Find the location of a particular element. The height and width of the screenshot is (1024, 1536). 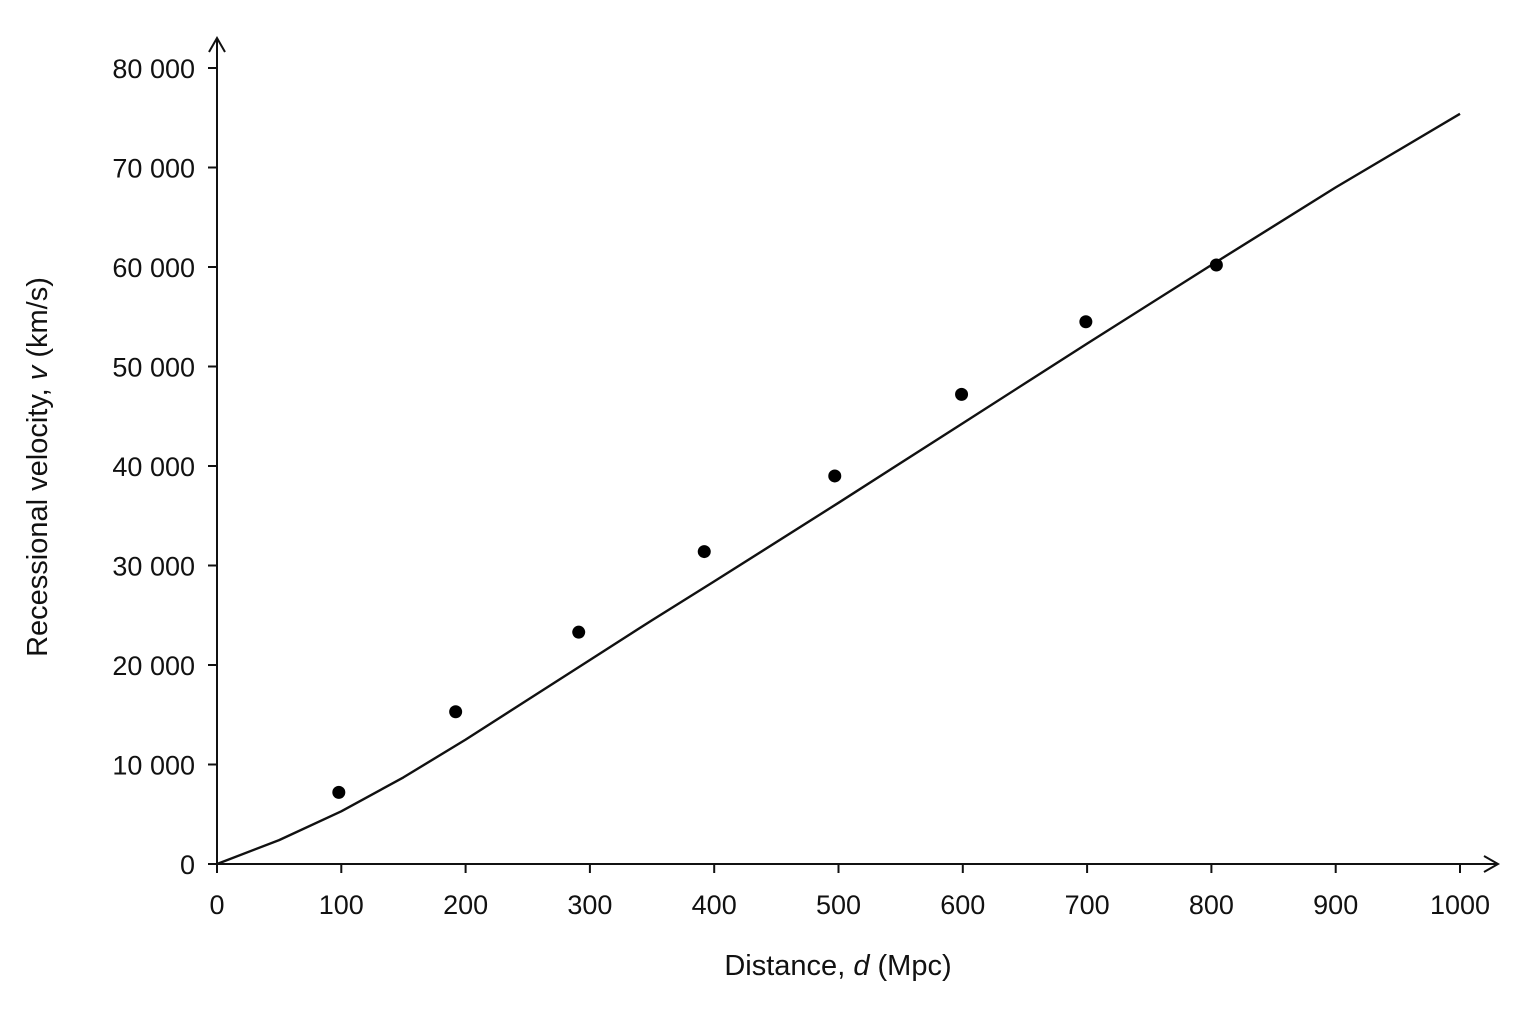

x-tick-label: 500 is located at coordinates (838, 905).